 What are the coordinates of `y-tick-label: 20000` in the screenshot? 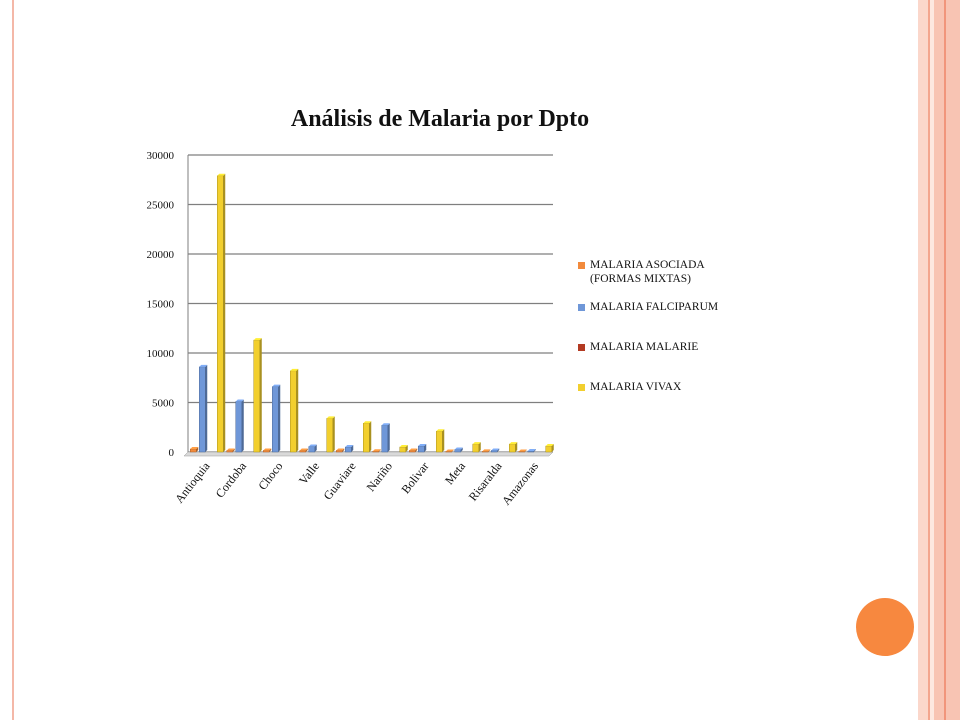 It's located at (161, 255).